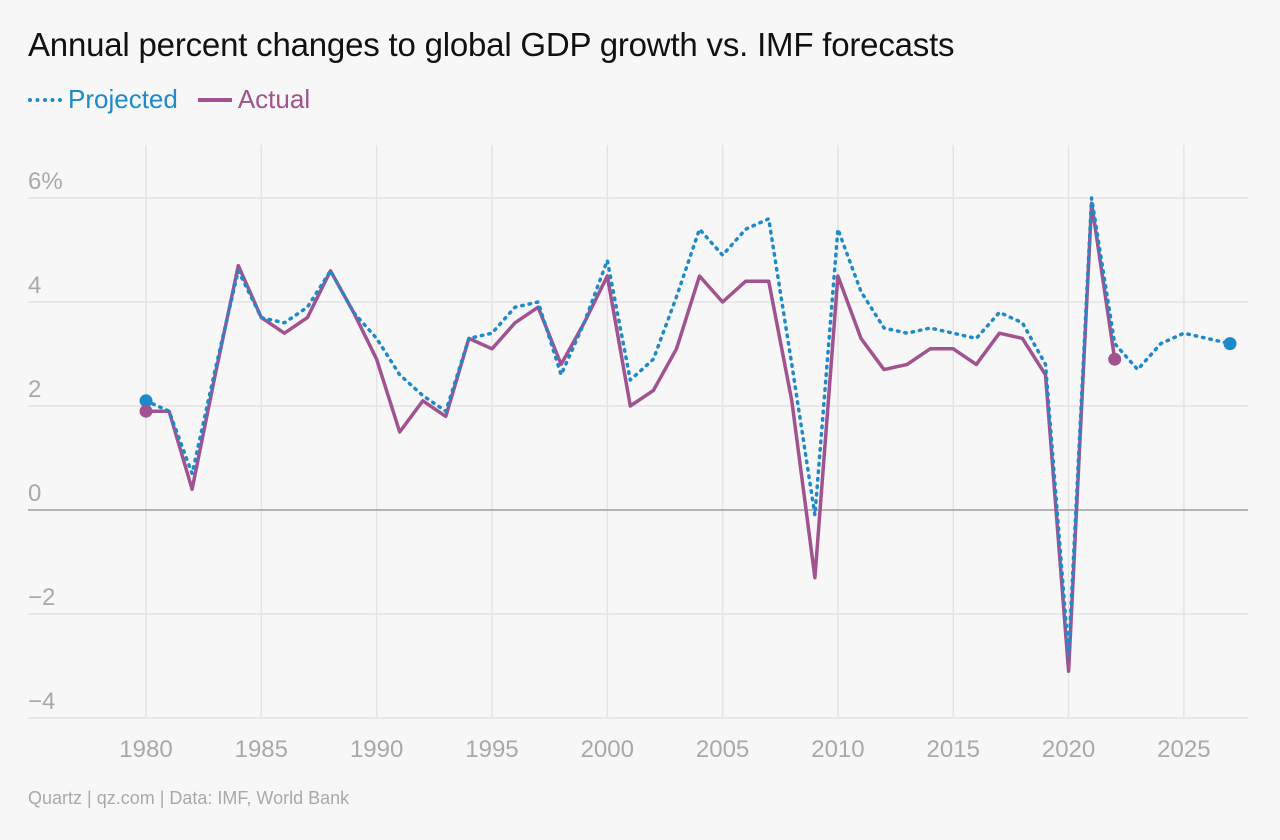  What do you see at coordinates (837, 749) in the screenshot?
I see `x-tick-label-2010: 2010` at bounding box center [837, 749].